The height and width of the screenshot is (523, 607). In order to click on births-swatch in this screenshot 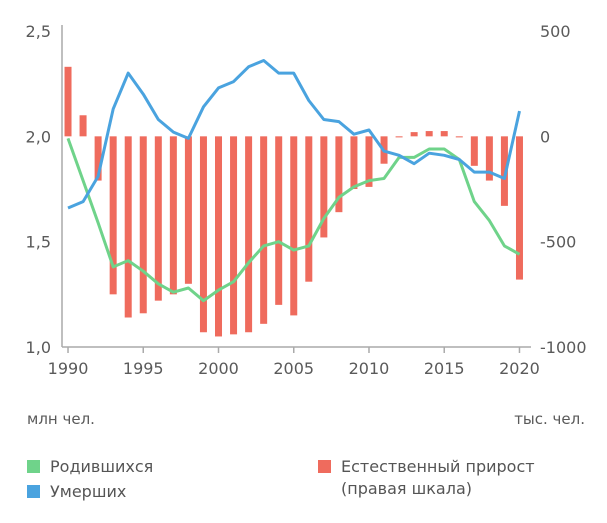, I will do `click(33, 466)`.